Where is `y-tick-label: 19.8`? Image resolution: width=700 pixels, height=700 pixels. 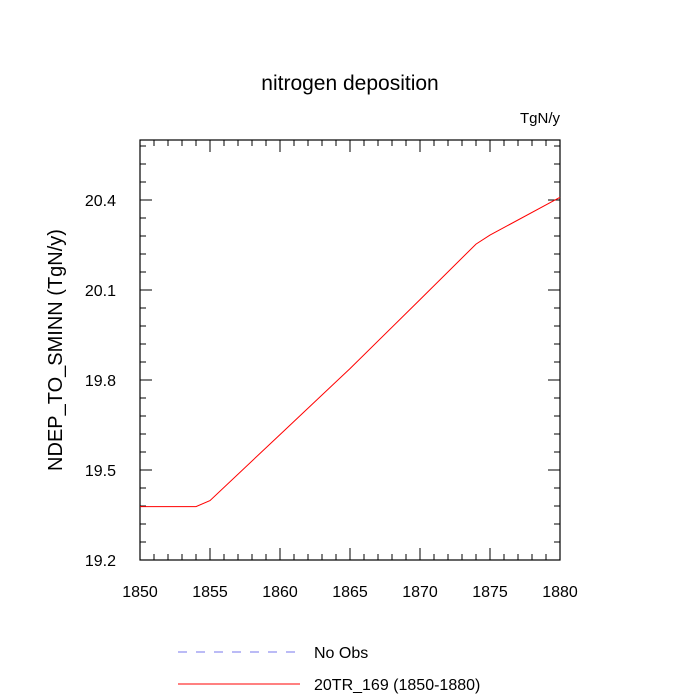
y-tick-label: 19.8 is located at coordinates (100, 381).